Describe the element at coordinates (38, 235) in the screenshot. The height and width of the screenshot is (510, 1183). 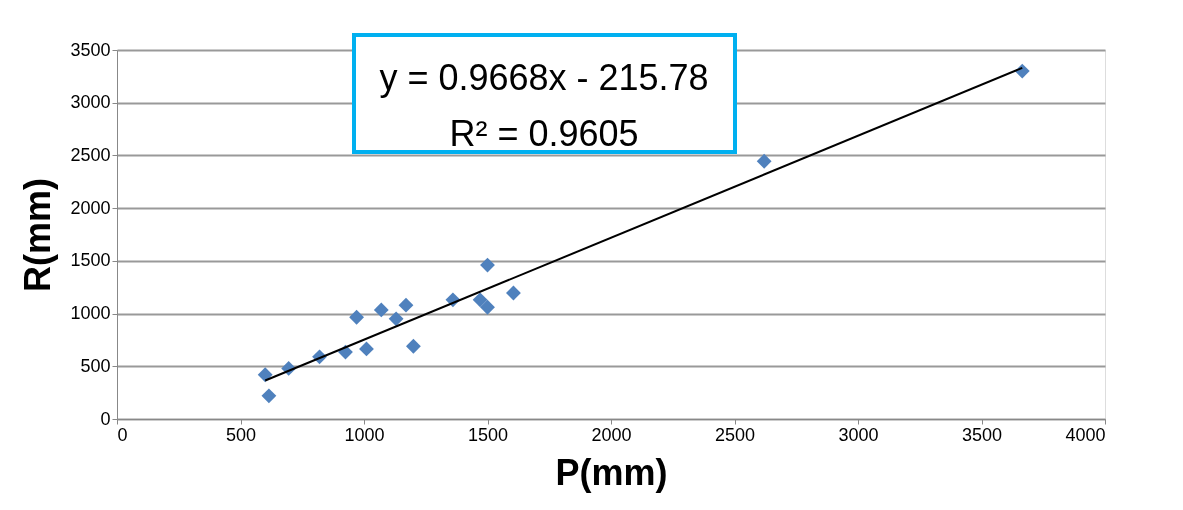
I see `y-axis-title: R(mm)` at that location.